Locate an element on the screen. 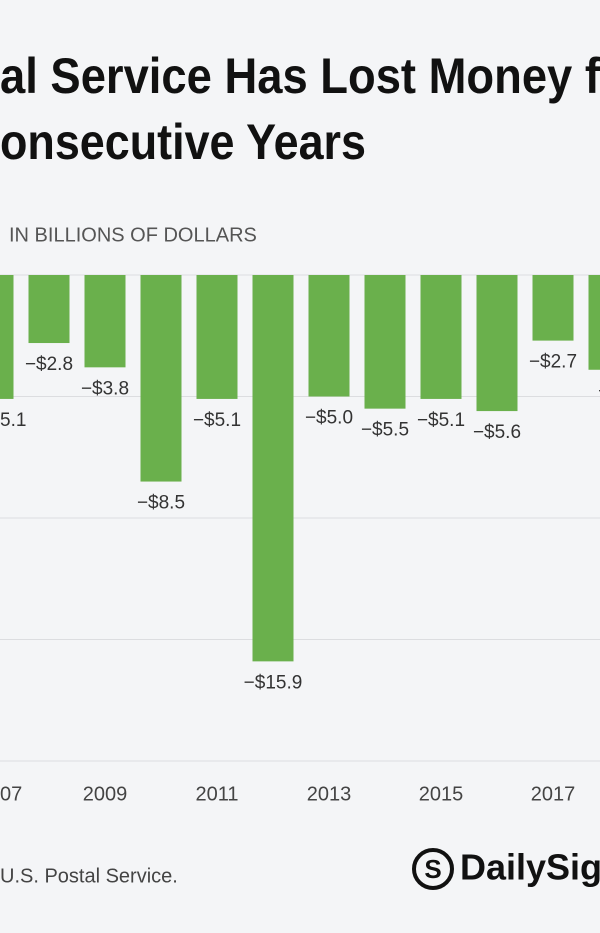  chart-title: al Service Has Lost Money f is located at coordinates (300, 76).